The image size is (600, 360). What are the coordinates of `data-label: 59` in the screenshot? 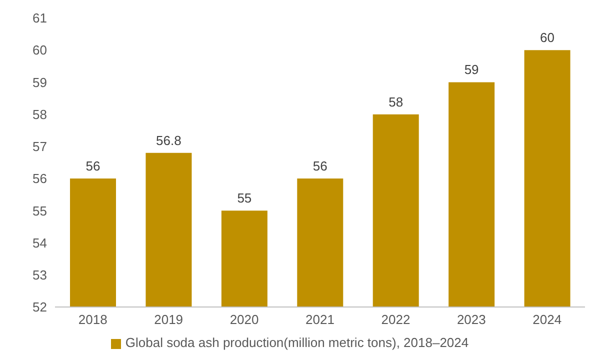 It's located at (471, 70).